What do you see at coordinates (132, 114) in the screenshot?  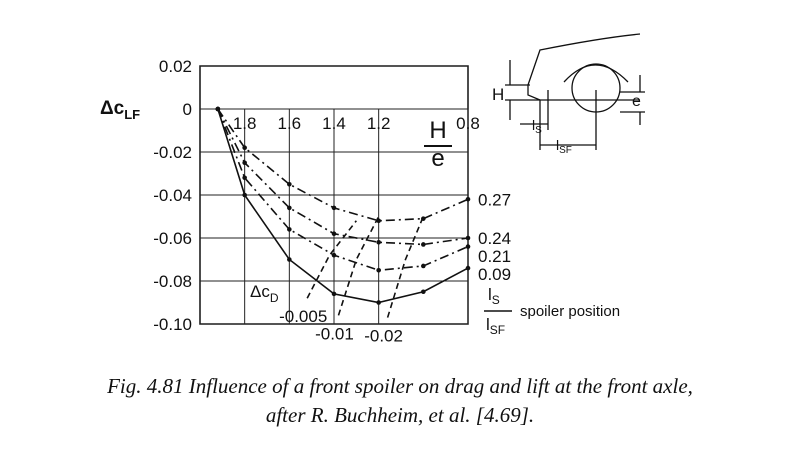 I see `y-axis-label: LF` at bounding box center [132, 114].